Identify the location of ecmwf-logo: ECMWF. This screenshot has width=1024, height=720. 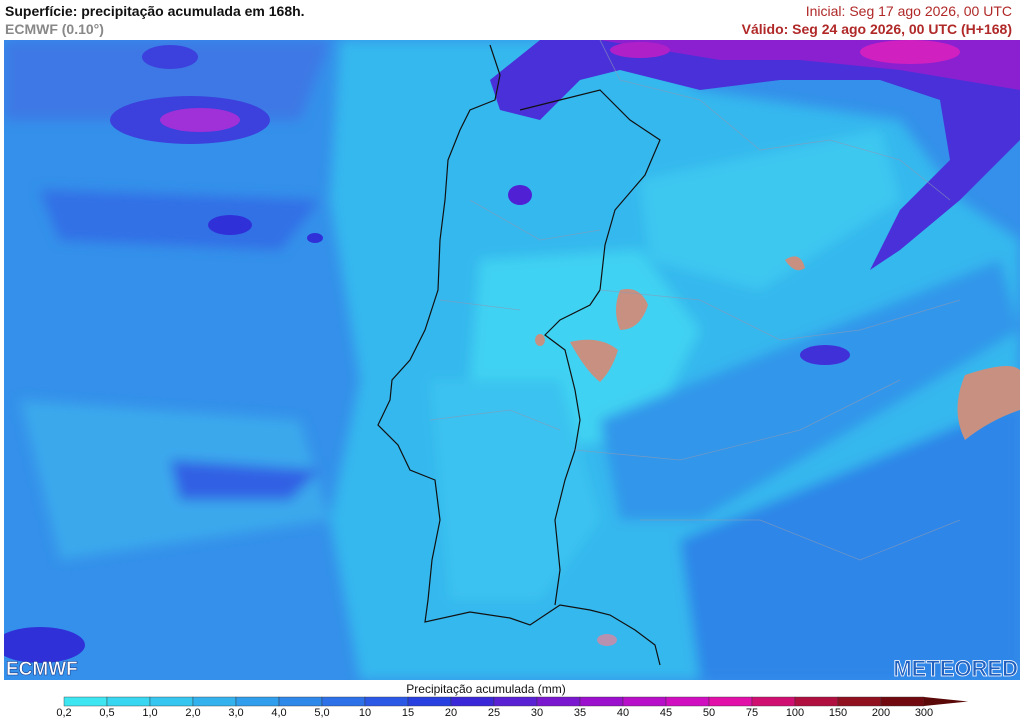
(42, 669).